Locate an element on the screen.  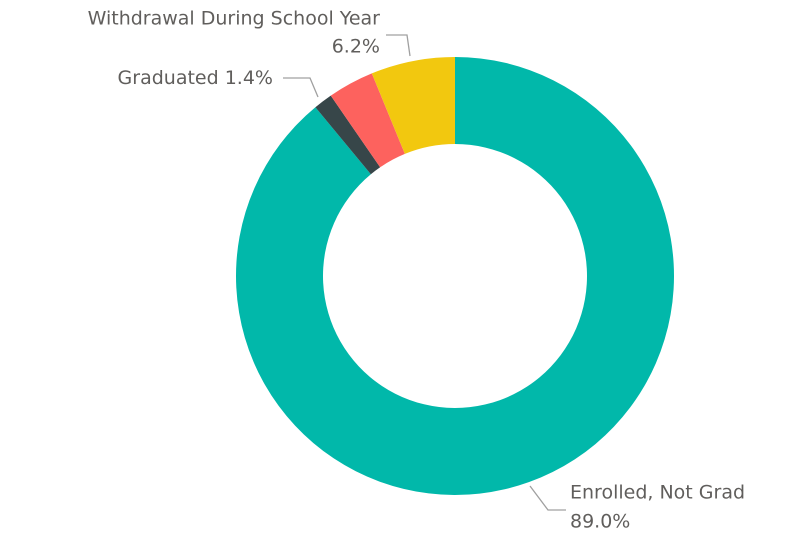
value-label: 89.0% is located at coordinates (600, 522).